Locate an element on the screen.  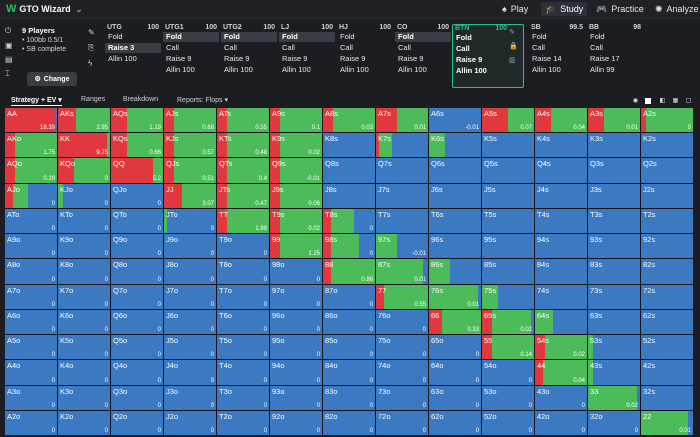
power-icon: ⏻ is located at coordinates (8, 30).